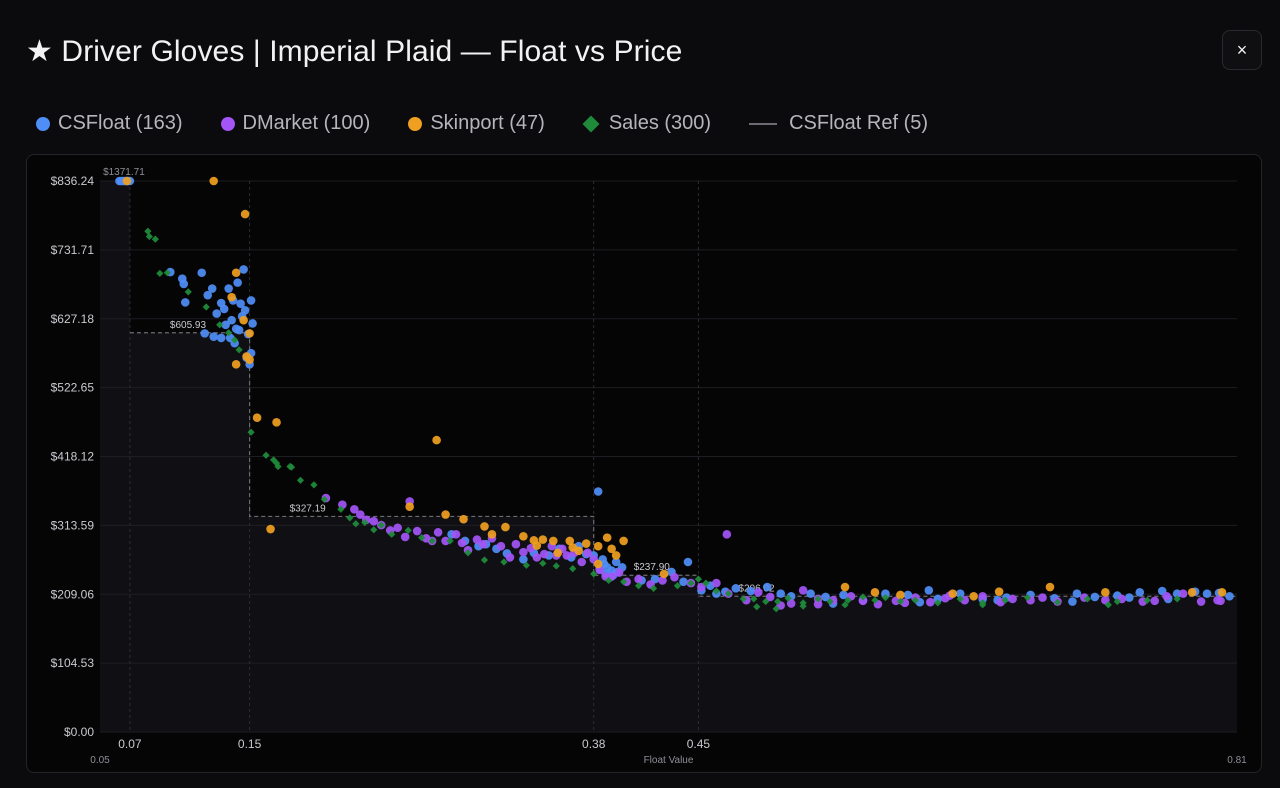 The image size is (1280, 788). What do you see at coordinates (124, 172) in the screenshot?
I see `top-marker-label: $1371.71` at bounding box center [124, 172].